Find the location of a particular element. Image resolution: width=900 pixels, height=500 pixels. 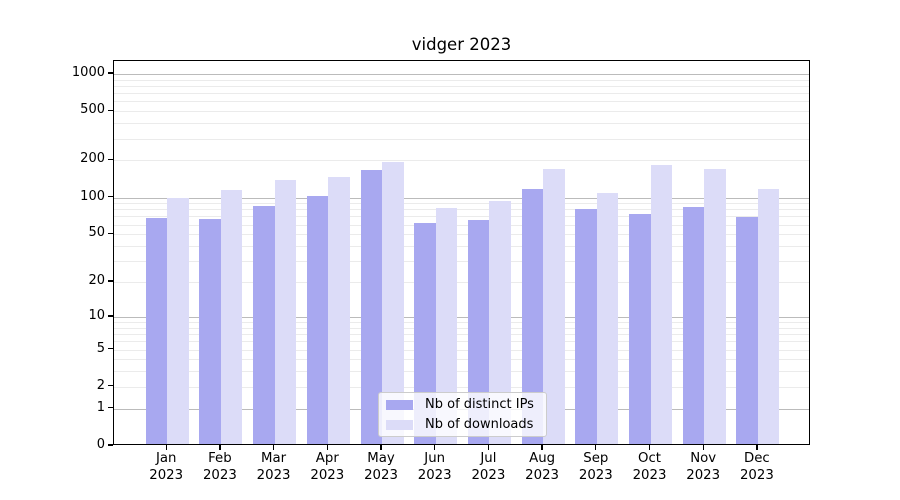

x-tick-label-sep: Sep 2023 is located at coordinates (596, 467).